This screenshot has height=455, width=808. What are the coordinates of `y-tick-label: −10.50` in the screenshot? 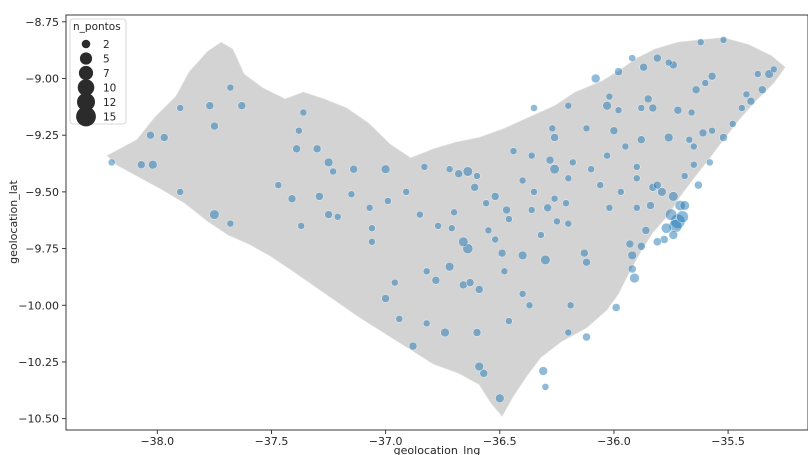 It's located at (38, 419).